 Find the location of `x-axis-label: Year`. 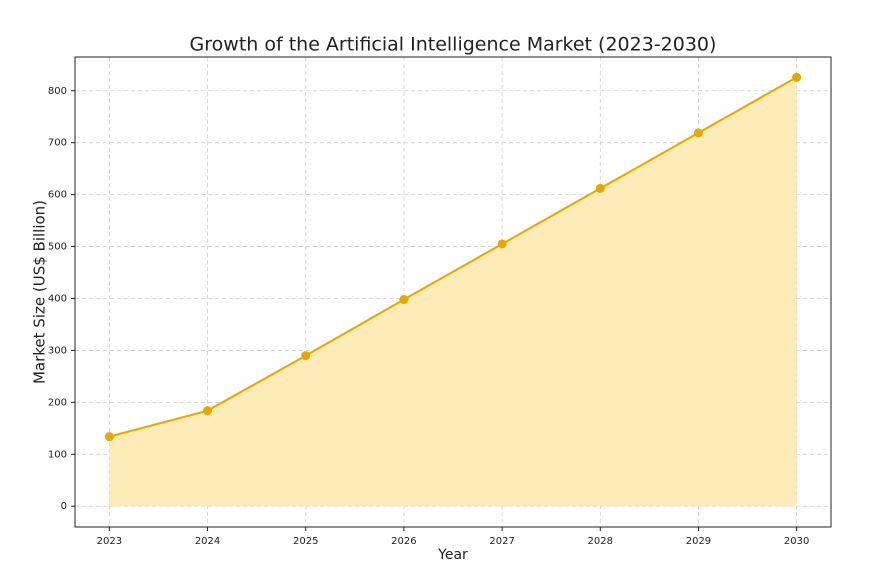

x-axis-label: Year is located at coordinates (452, 555).